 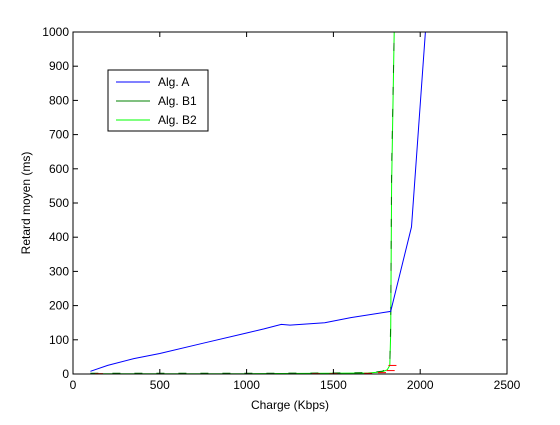 I want to click on y-tick-label: 800, so click(x=59, y=100).